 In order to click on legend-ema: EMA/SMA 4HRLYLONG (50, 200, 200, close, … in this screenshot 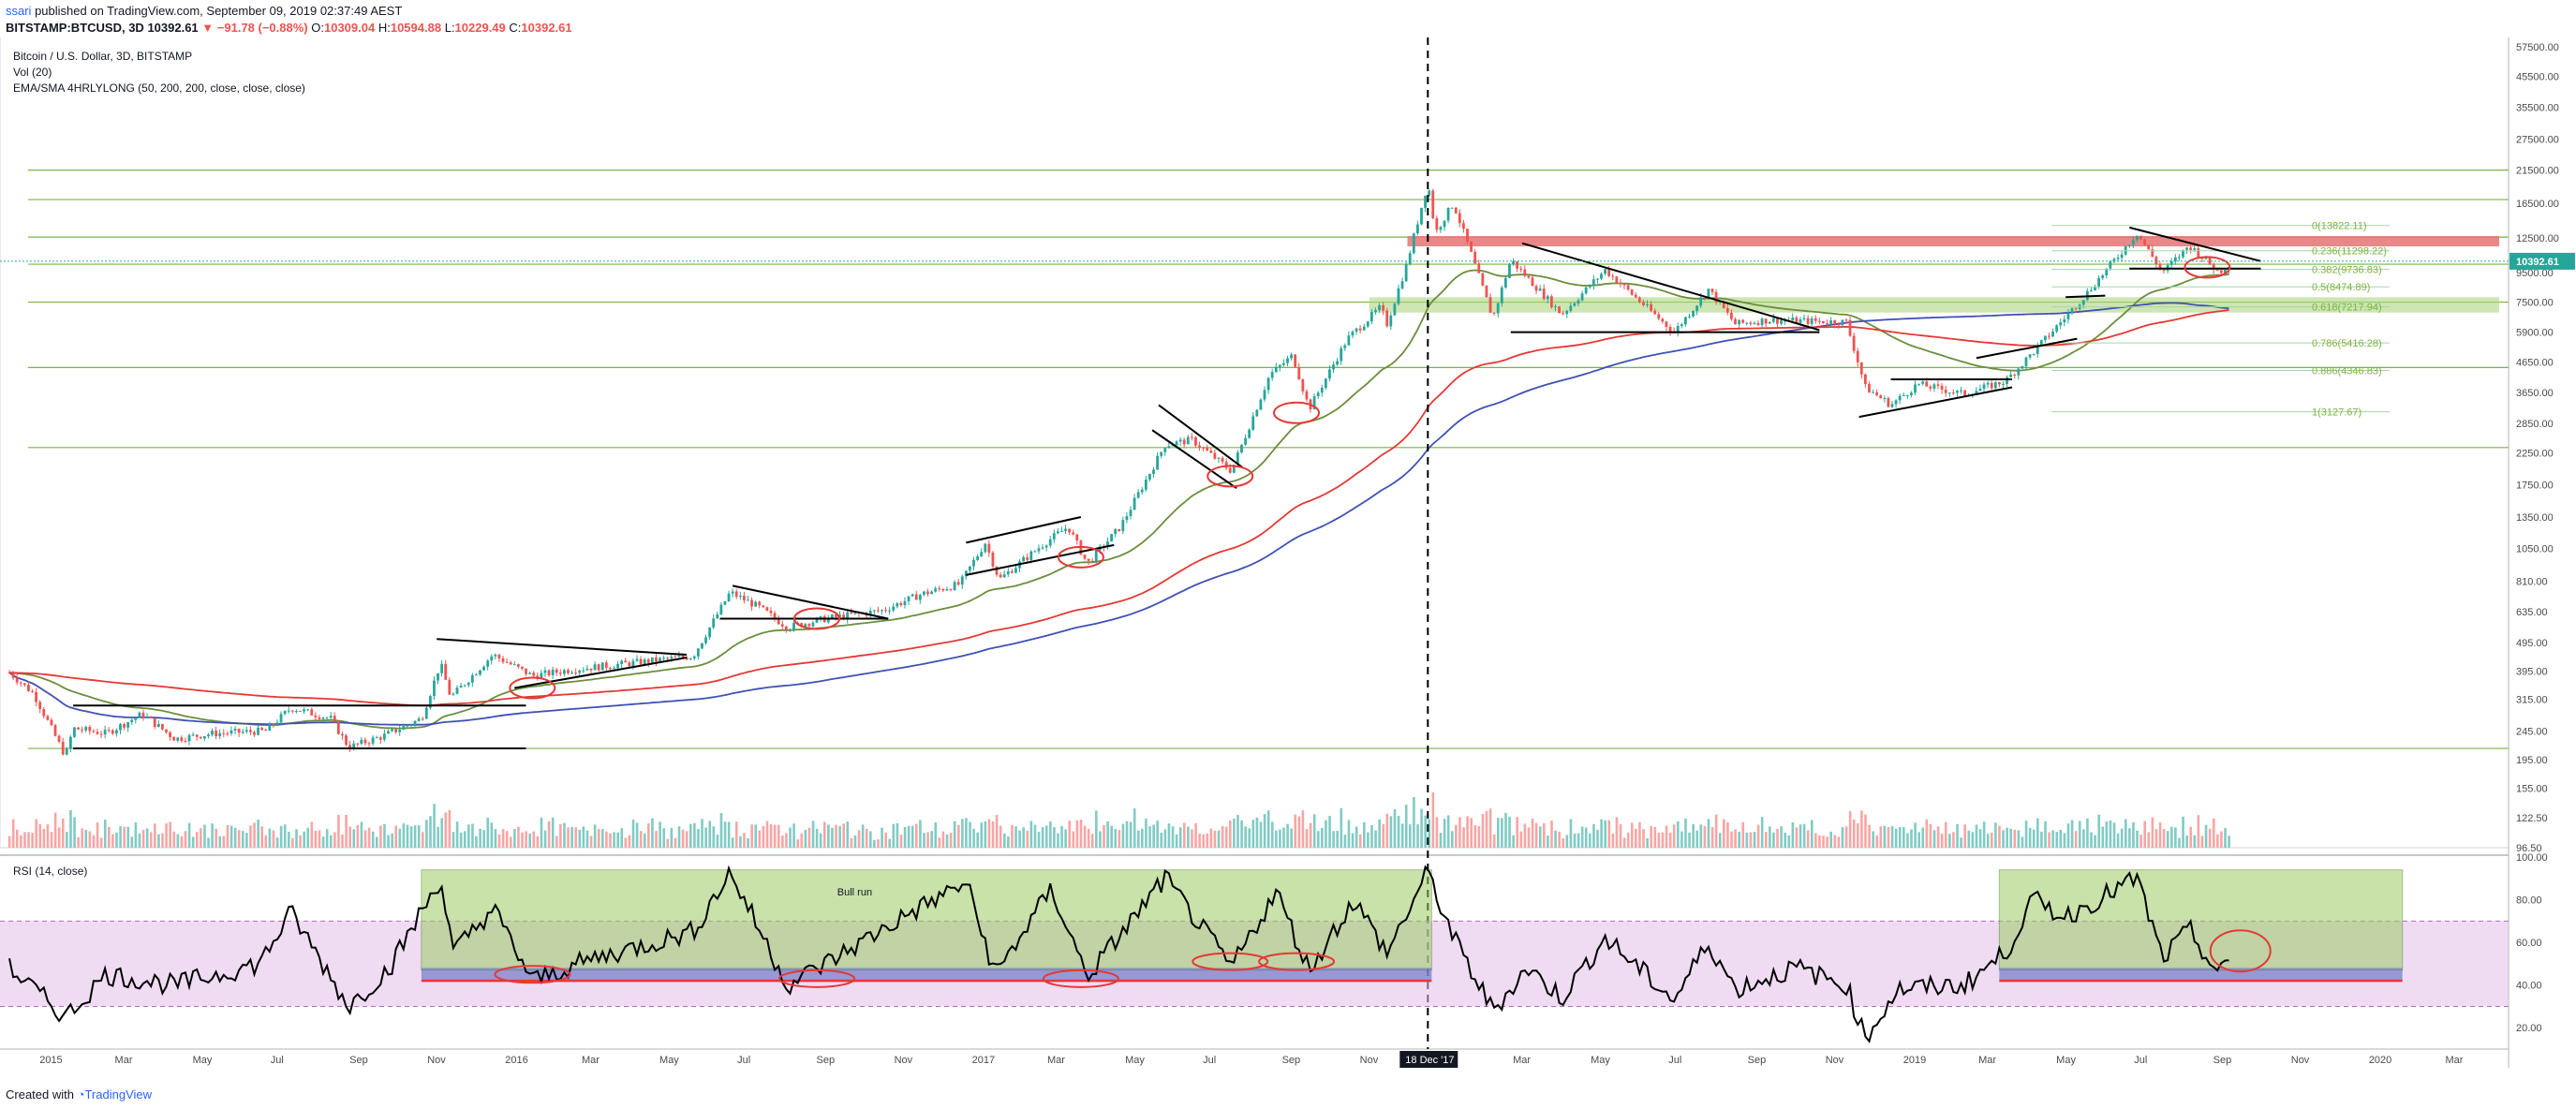, I will do `click(159, 88)`.